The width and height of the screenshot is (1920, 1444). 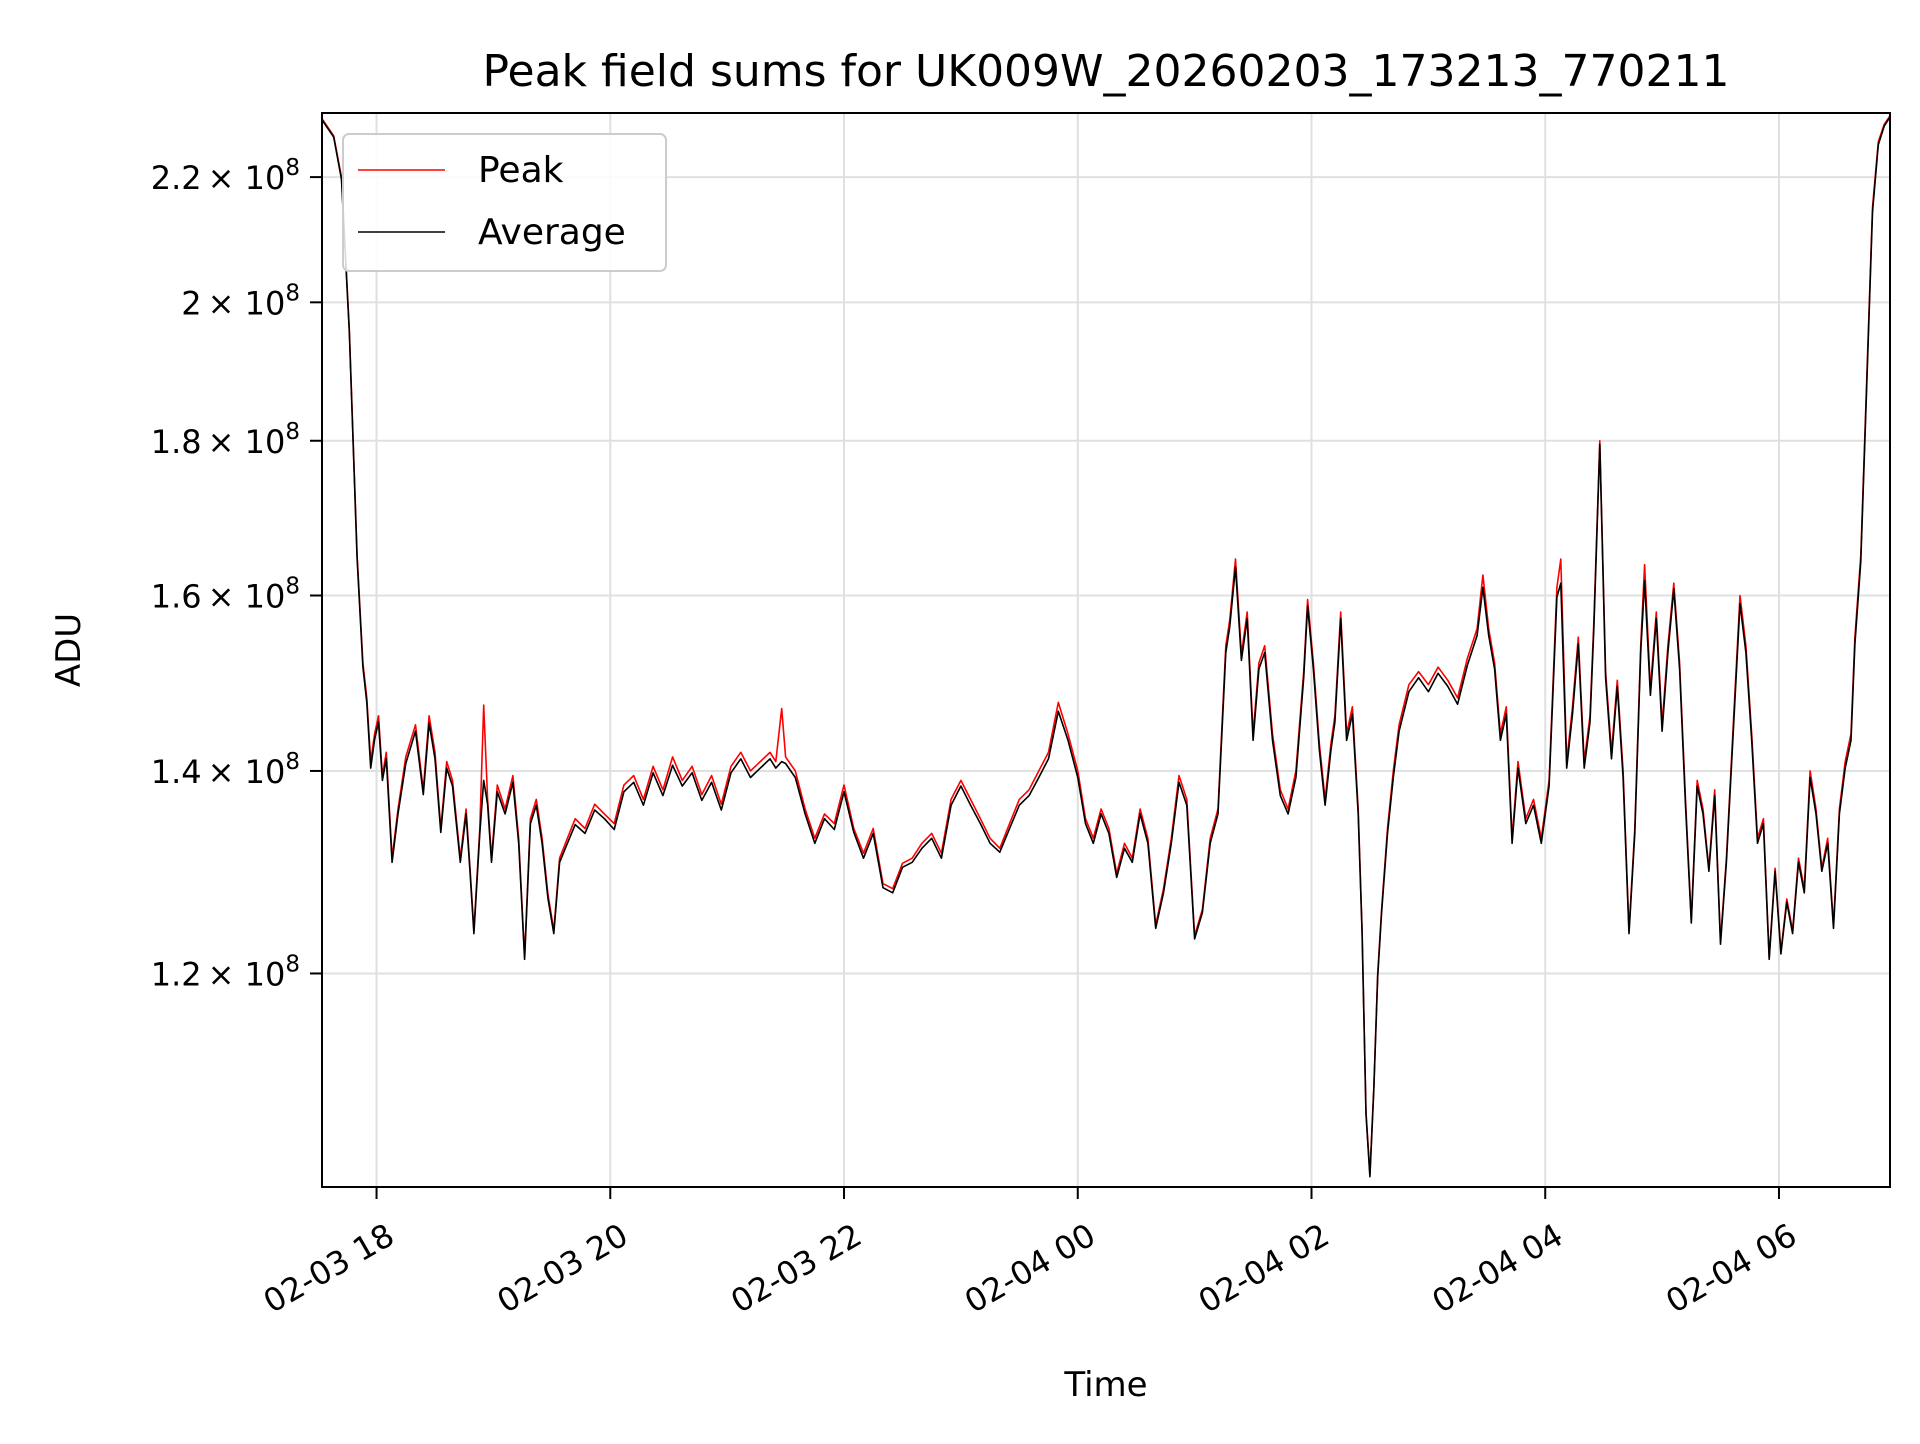 I want to click on y-tick-label: 1.6 × 10⁸, so click(x=225, y=595).